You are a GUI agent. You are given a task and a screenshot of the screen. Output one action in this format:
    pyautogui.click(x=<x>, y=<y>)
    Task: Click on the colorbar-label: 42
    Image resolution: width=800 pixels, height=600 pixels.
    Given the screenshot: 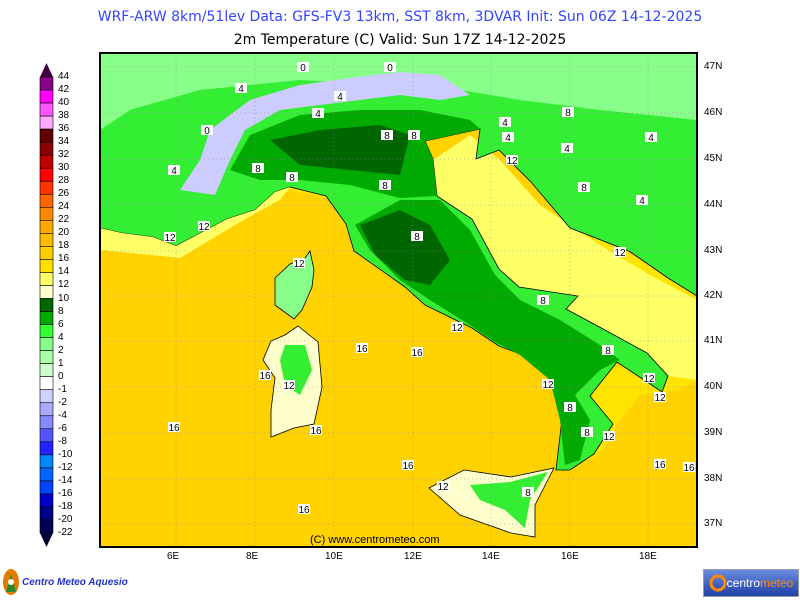 What is the action you would take?
    pyautogui.click(x=64, y=90)
    